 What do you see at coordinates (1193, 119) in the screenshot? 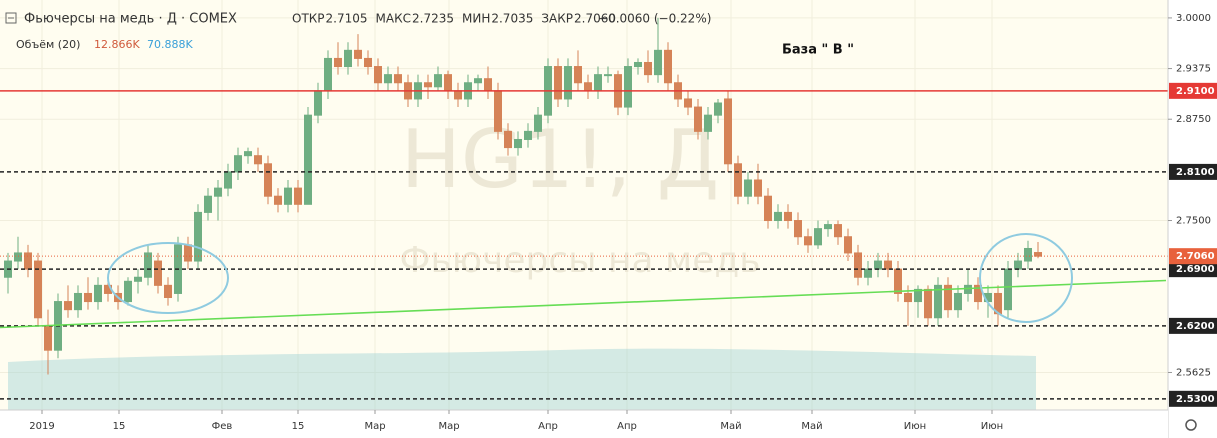
I see `y-tick-label: 2.8750` at bounding box center [1193, 119].